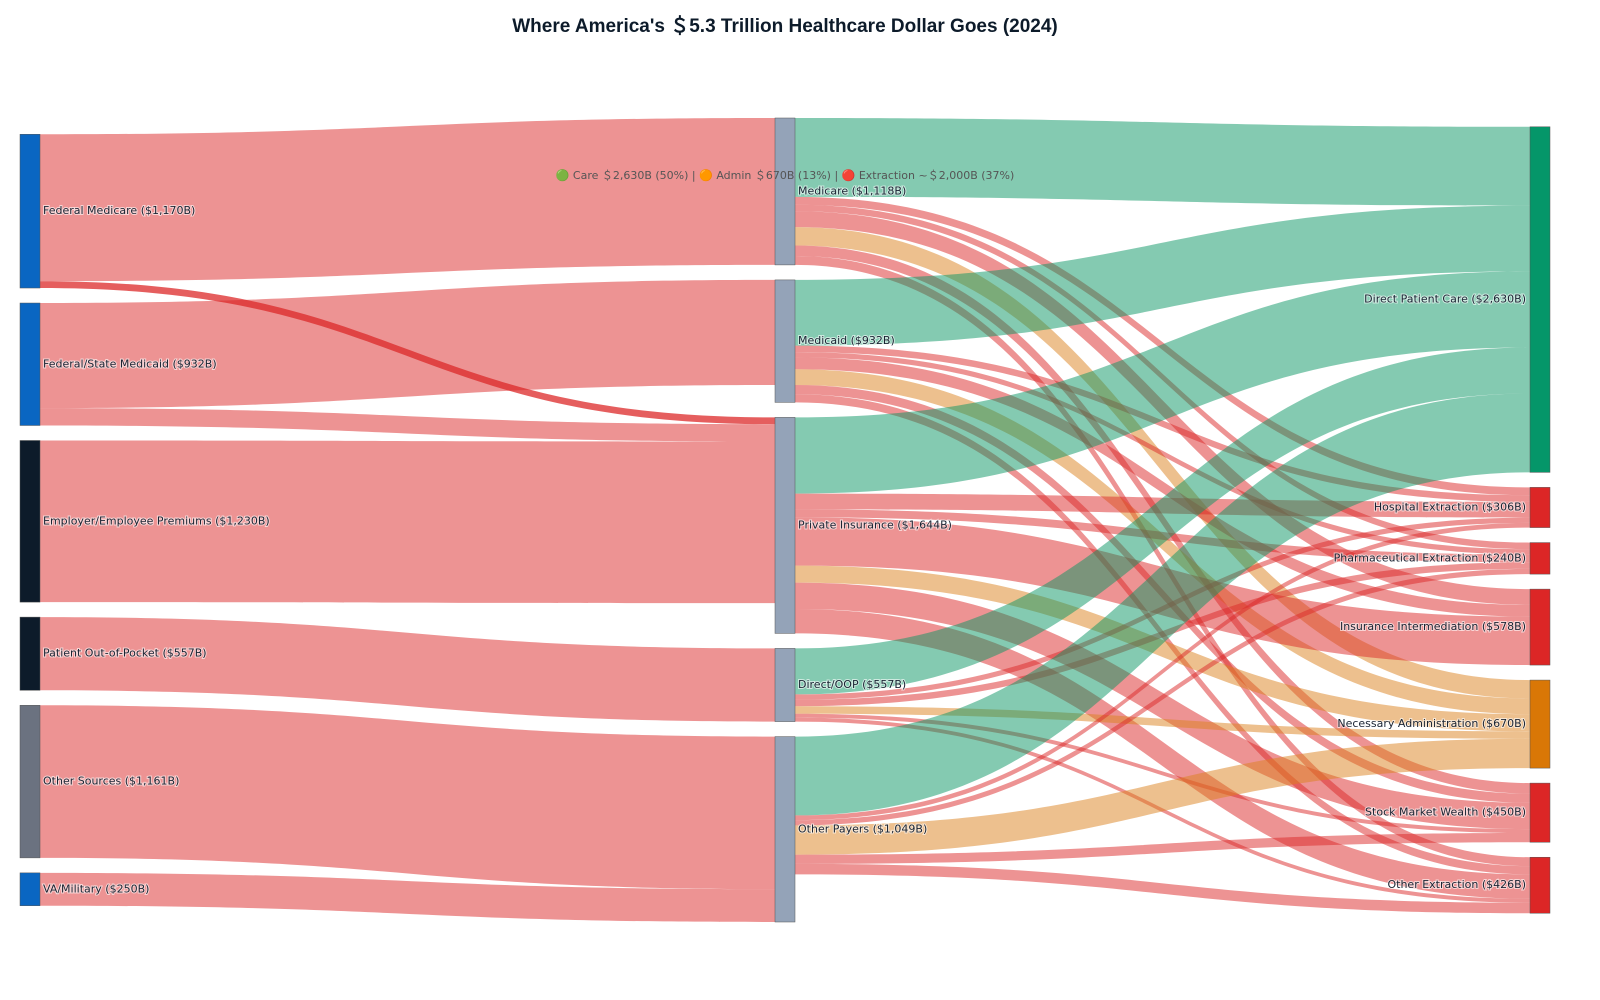  Describe the element at coordinates (1445, 299) in the screenshot. I see `node-label: Direct Patient Care ($2,630B)` at that location.